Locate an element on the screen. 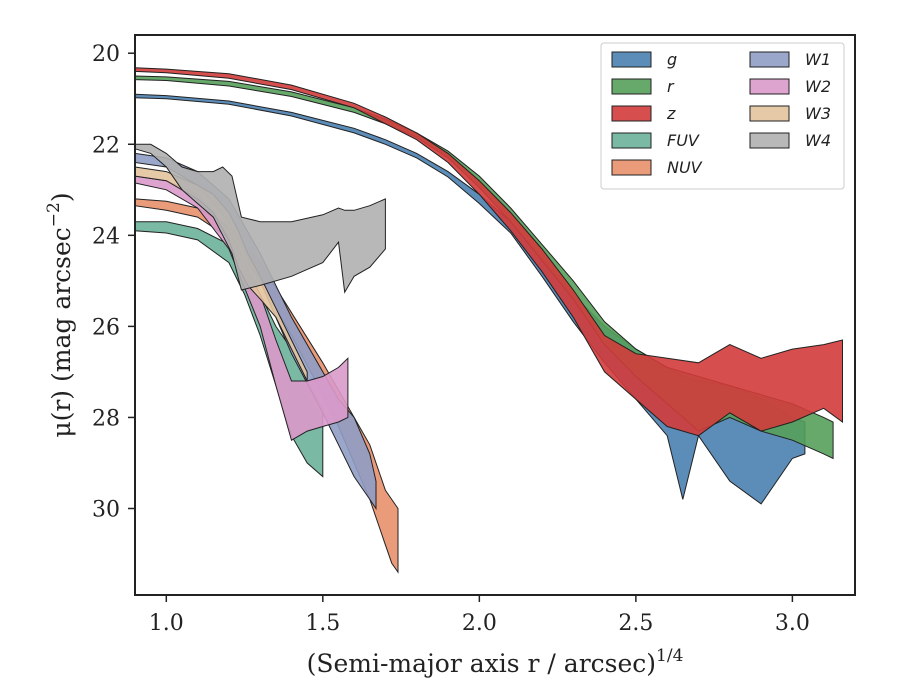 The width and height of the screenshot is (900, 700). legend-swatch-w1 is located at coordinates (769, 59).